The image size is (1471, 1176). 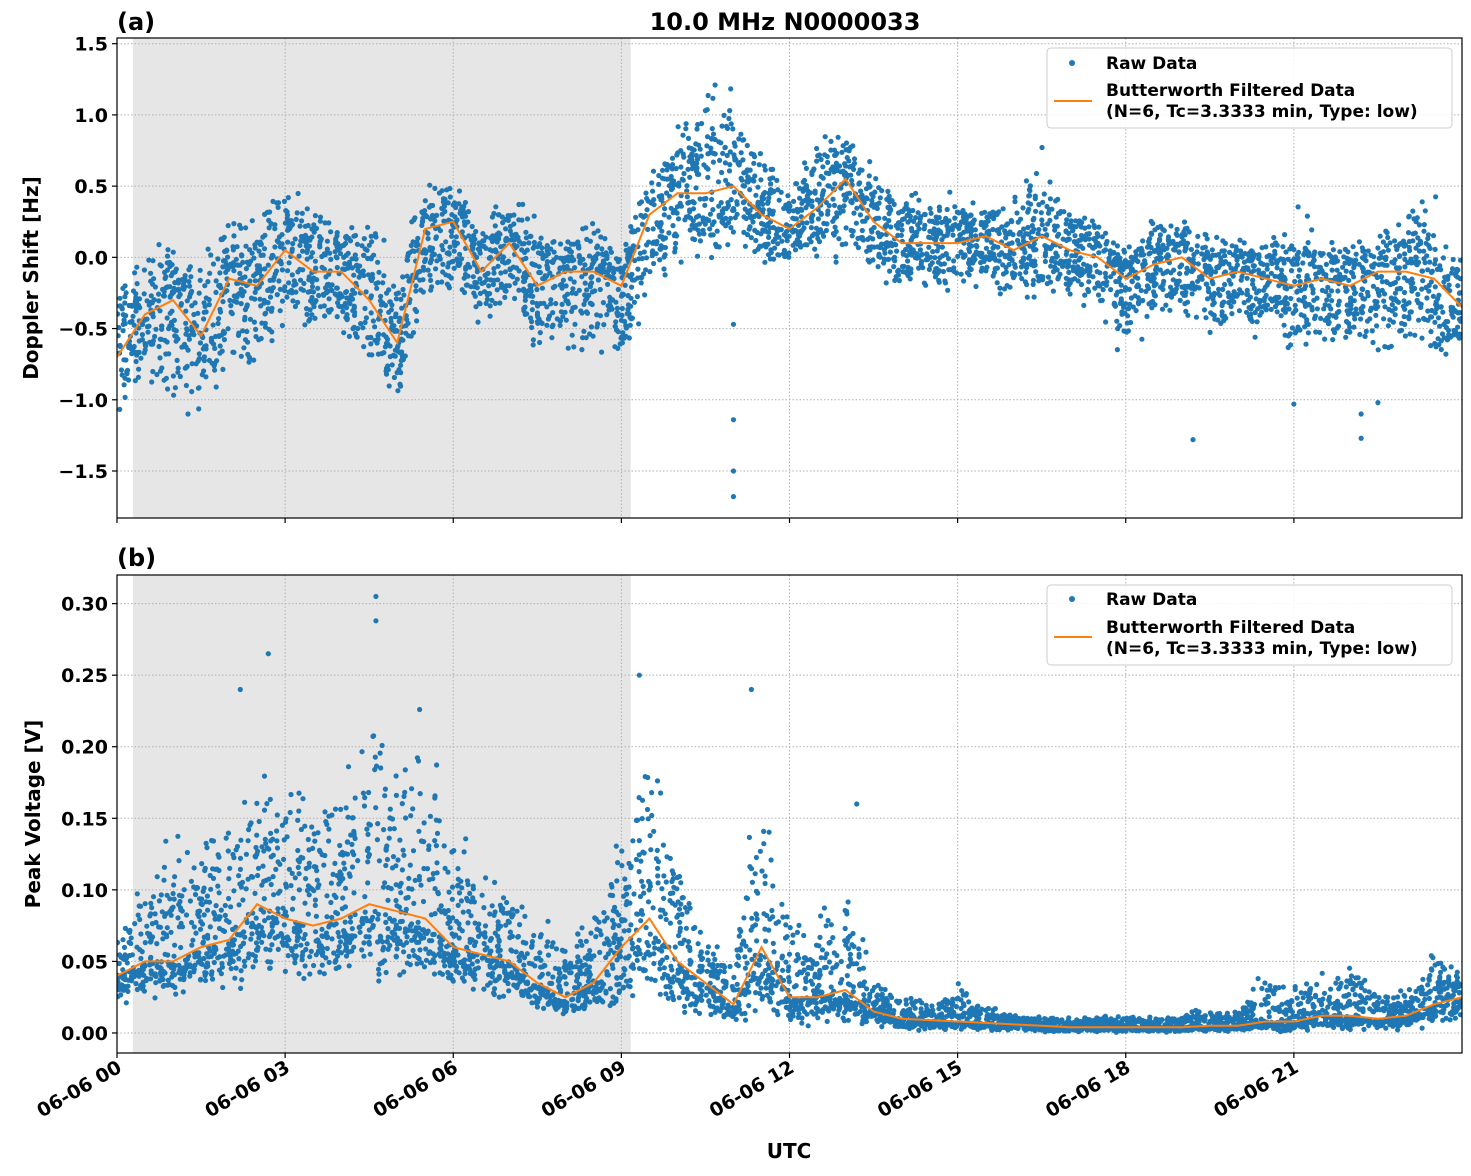 I want to click on raw-point-outlier, so click(x=733, y=470).